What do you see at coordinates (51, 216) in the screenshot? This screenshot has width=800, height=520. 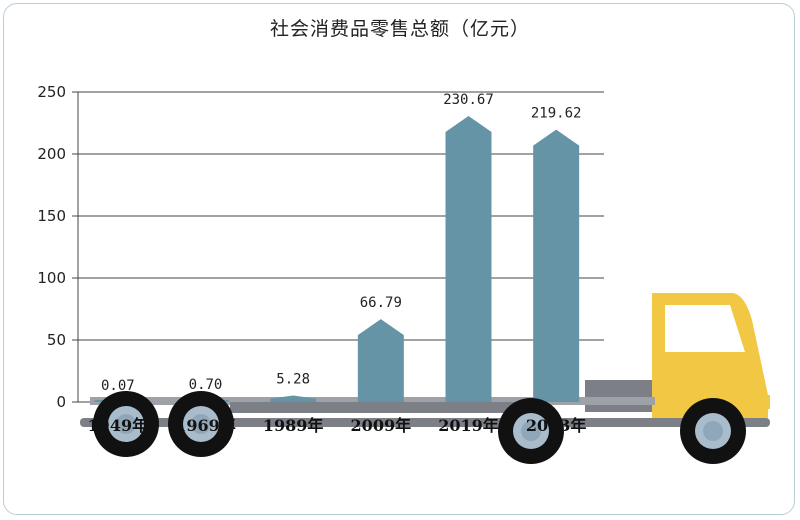 I see `y-tick-label: 150` at bounding box center [51, 216].